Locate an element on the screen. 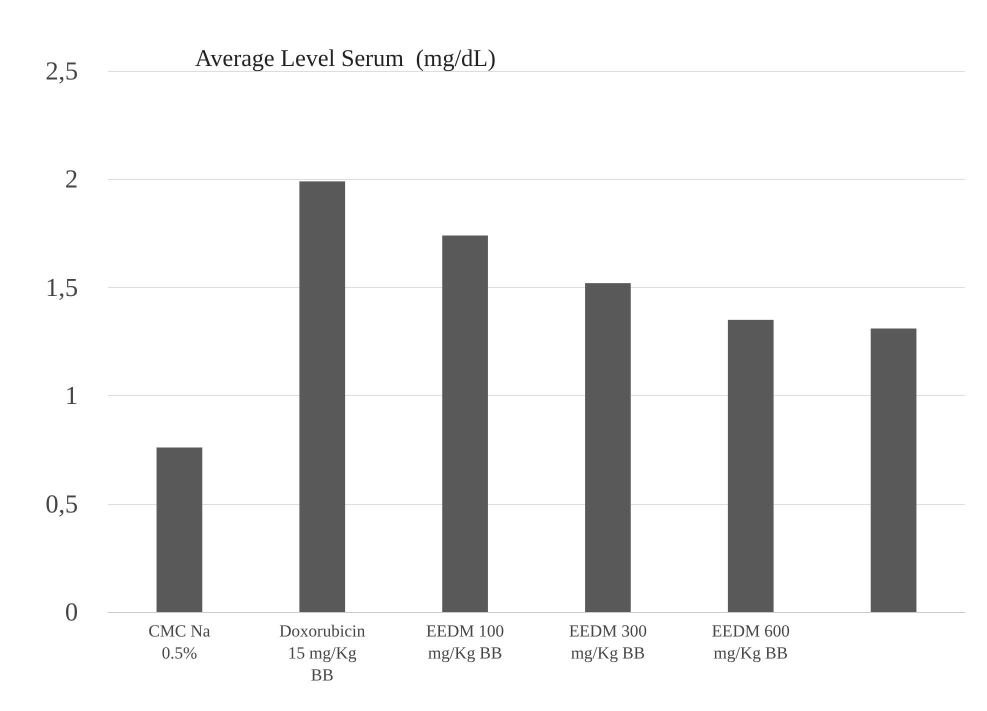 The height and width of the screenshot is (711, 987). y-tick-label: 1 is located at coordinates (71, 395).